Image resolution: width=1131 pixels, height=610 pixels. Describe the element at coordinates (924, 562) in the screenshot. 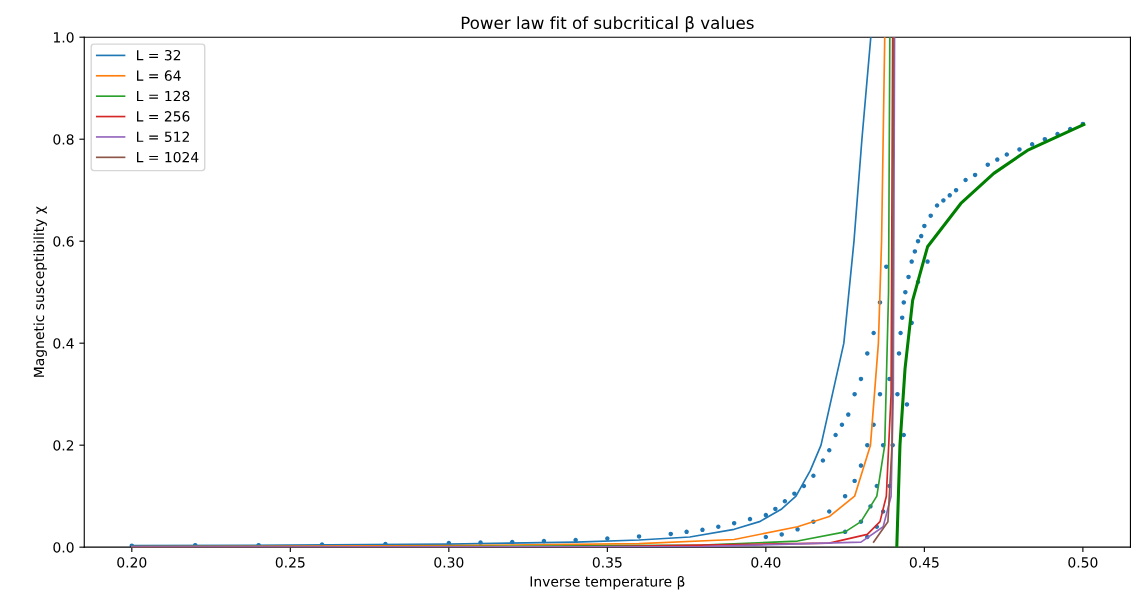

I see `x-tick-label: 0.45` at that location.